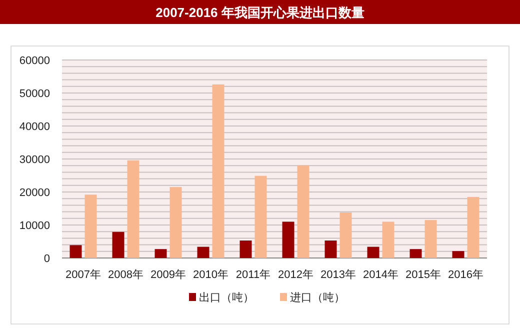 This screenshot has height=330, width=520. I want to click on x-tick-label: 2013年, so click(338, 275).